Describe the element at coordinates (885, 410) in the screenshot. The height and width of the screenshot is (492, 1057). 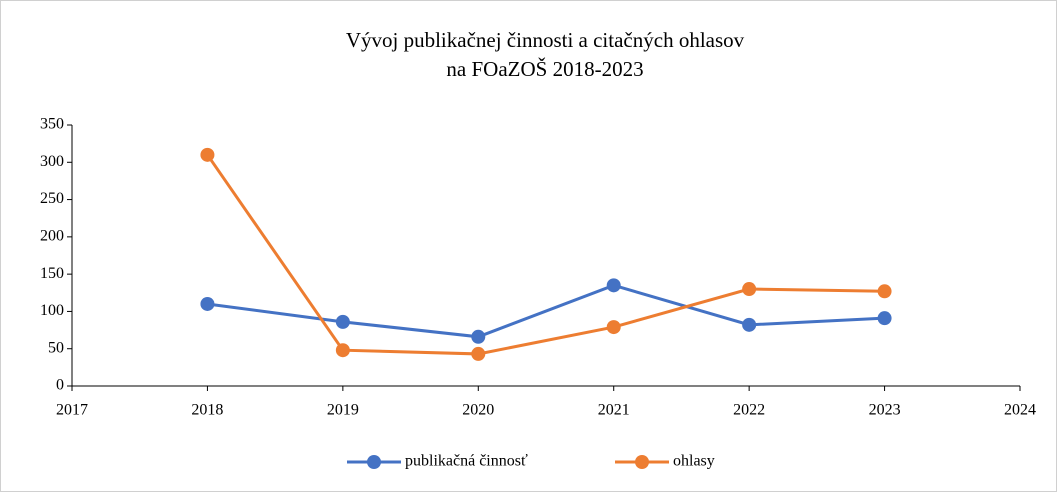
I see `x-tick-label: 2023` at that location.